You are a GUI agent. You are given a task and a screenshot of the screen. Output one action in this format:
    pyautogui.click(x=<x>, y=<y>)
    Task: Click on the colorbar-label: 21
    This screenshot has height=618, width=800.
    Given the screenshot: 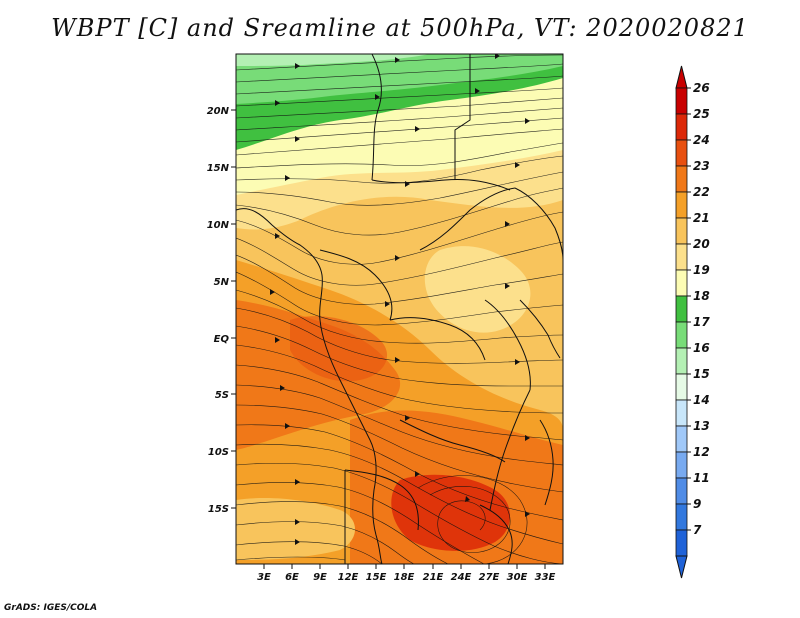 What is the action you would take?
    pyautogui.click(x=701, y=218)
    